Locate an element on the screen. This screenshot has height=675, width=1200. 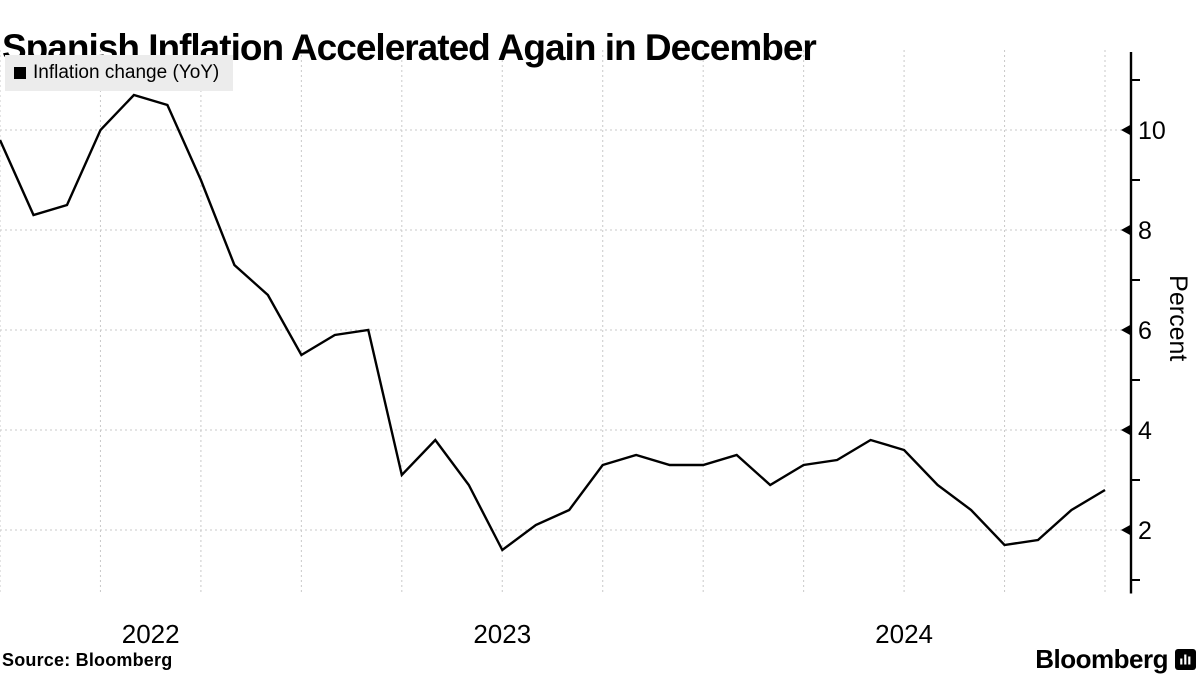
svg-text: 4 is located at coordinates (1145, 431).